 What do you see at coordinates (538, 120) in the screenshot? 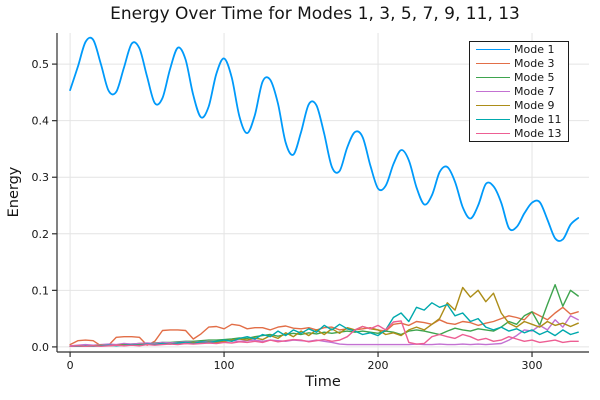
I see `legend-item-label: Mode 11` at bounding box center [538, 120].